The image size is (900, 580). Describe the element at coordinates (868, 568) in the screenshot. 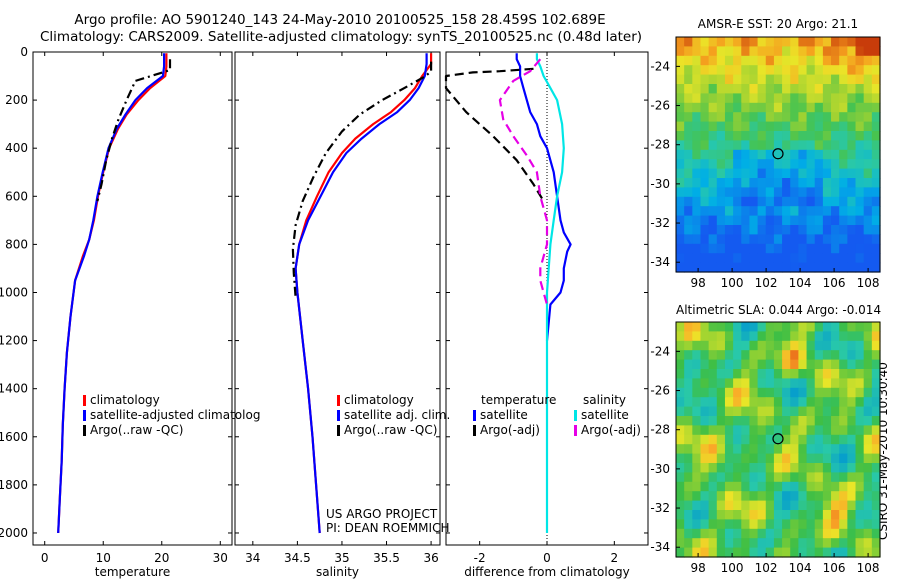

I see `sla-map-xtick-label: 108` at that location.